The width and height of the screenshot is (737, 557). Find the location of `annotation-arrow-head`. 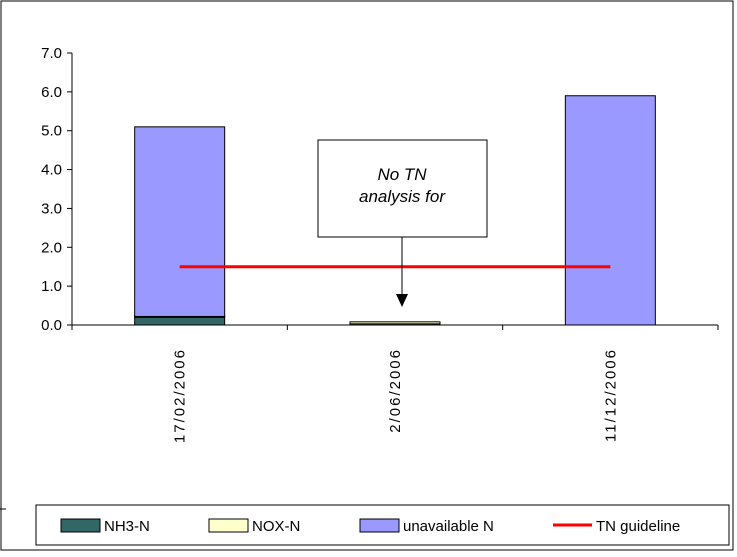

annotation-arrow-head is located at coordinates (402, 300).